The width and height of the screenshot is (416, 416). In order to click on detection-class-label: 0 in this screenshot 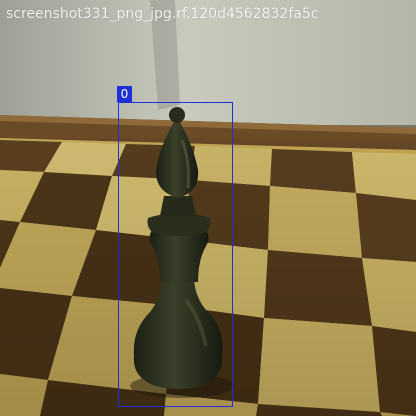, I will do `click(124, 94)`.